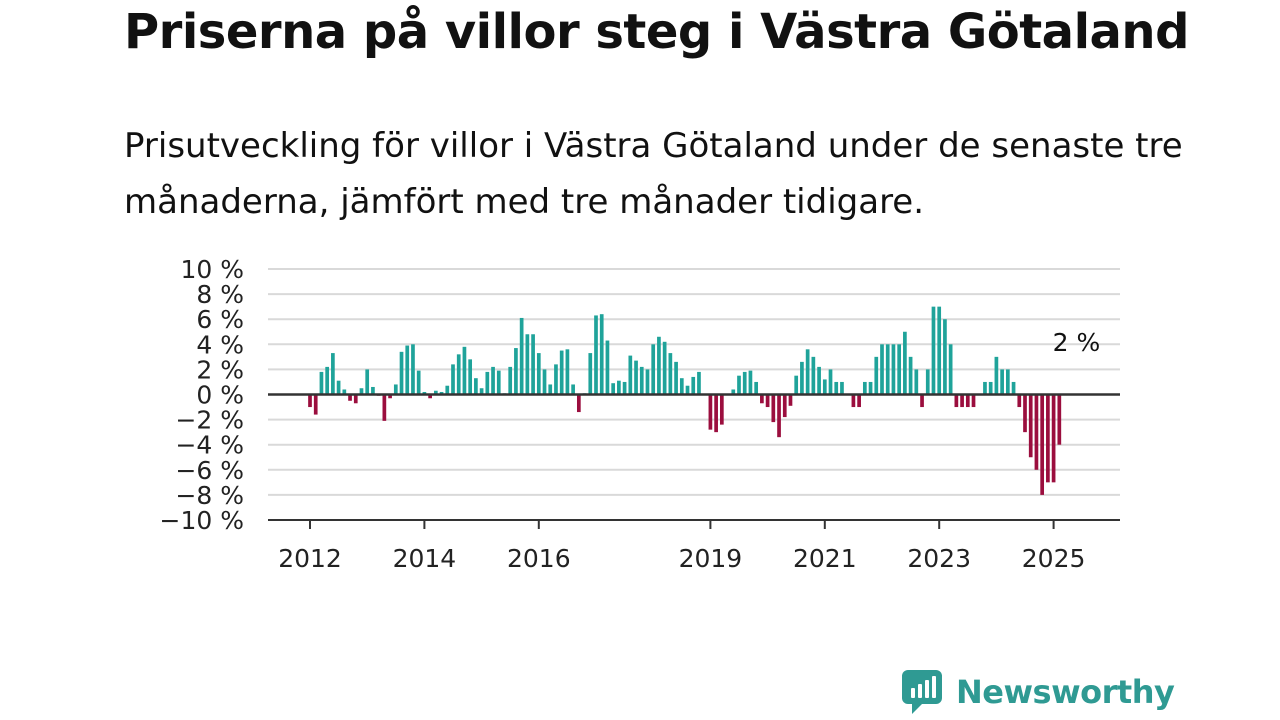  What do you see at coordinates (310, 558) in the screenshot?
I see `x-tick-label: 2012` at bounding box center [310, 558].